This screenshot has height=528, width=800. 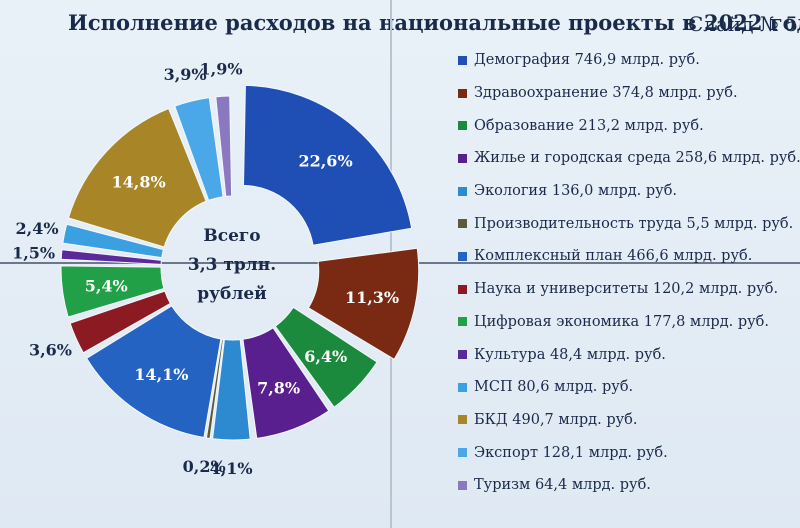 What do you see at coordinates (554, 387) in the screenshot?
I see `legend-label-11: МСП 80,6 млрд. руб.` at bounding box center [554, 387].